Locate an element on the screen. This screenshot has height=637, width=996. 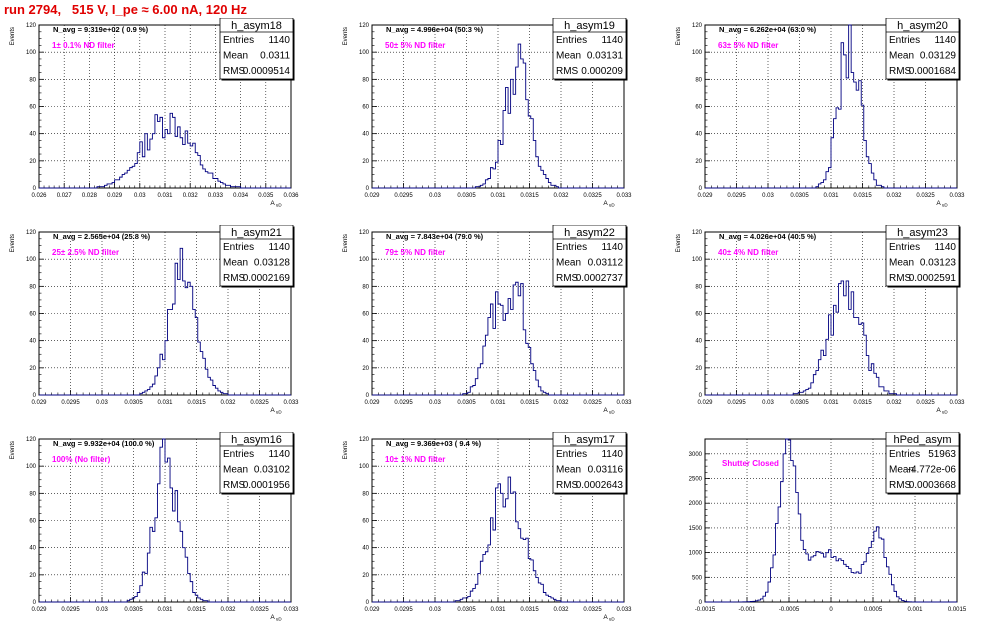
y-tick-label: 1000 is located at coordinates (696, 554).